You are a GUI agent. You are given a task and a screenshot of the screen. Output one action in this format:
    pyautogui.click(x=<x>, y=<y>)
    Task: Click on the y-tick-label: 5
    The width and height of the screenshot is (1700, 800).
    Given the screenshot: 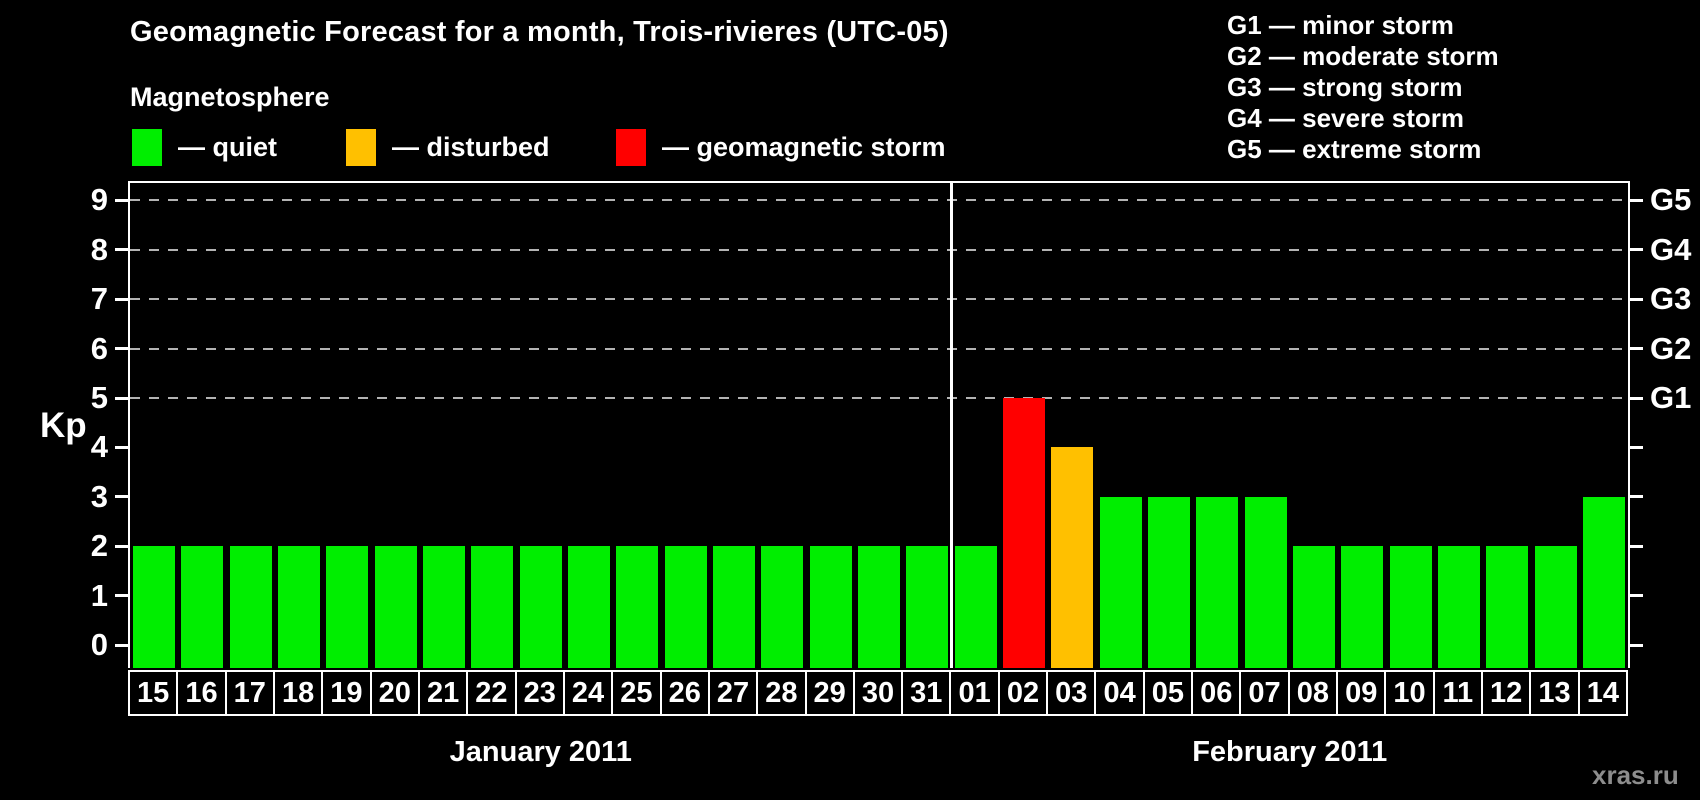 What is the action you would take?
    pyautogui.click(x=99, y=397)
    